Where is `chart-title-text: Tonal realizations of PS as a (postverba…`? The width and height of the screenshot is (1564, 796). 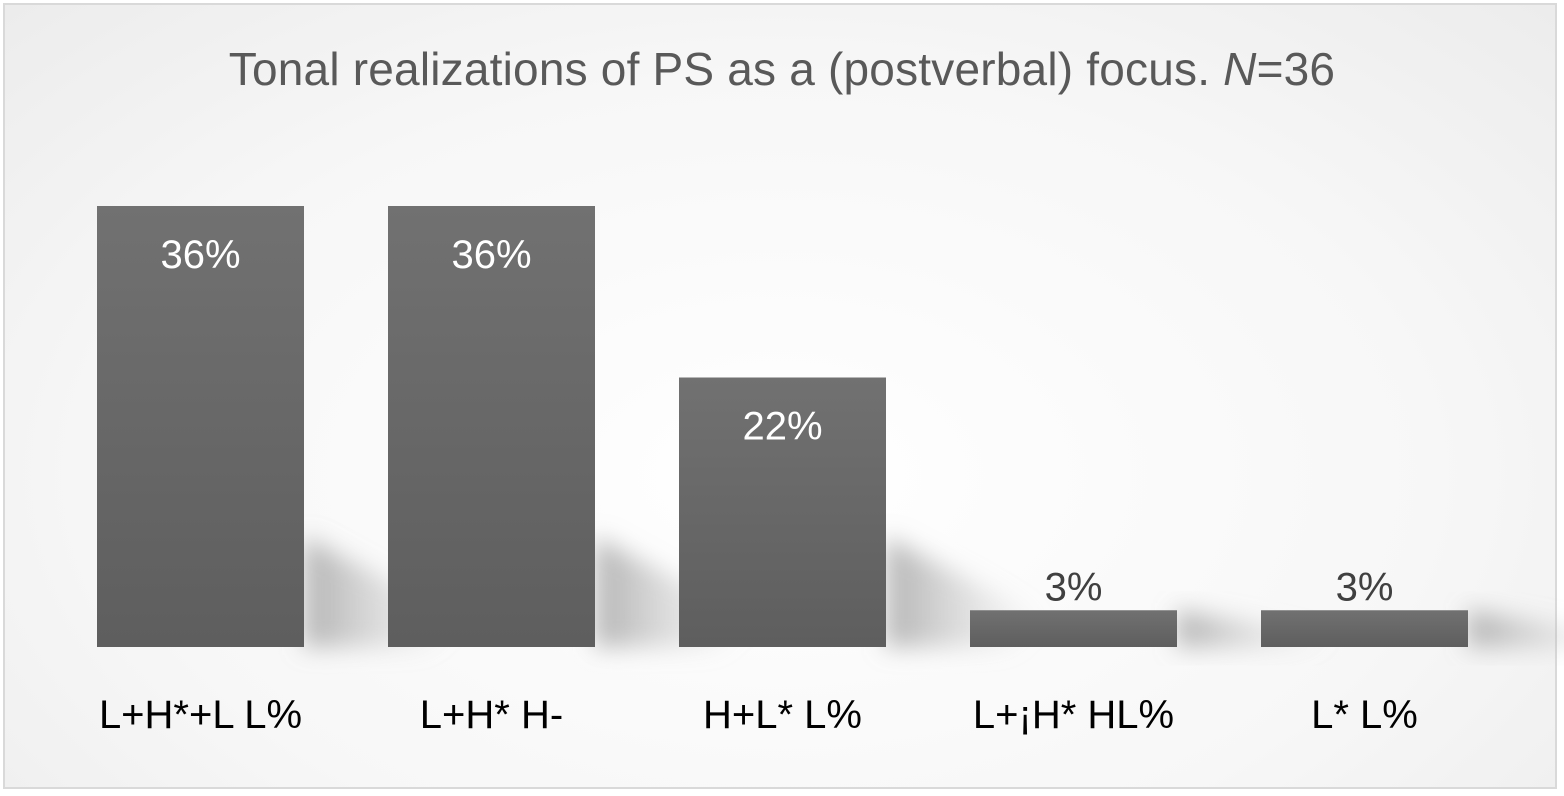
chart-title-text: Tonal realizations of PS as a (postverba… is located at coordinates (726, 69).